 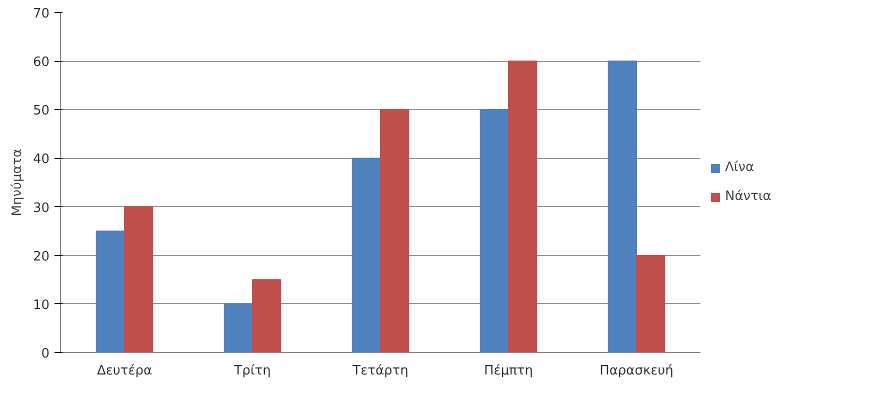 What do you see at coordinates (637, 371) in the screenshot?
I see `x-tick-label: Παρασκευή` at bounding box center [637, 371].